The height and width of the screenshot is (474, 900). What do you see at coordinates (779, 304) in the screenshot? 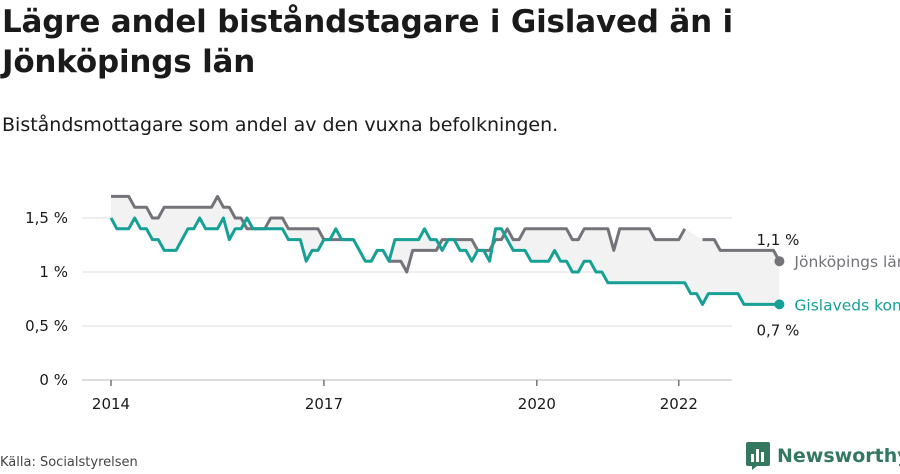
I see `end-point-gislaveds-kommun` at bounding box center [779, 304].